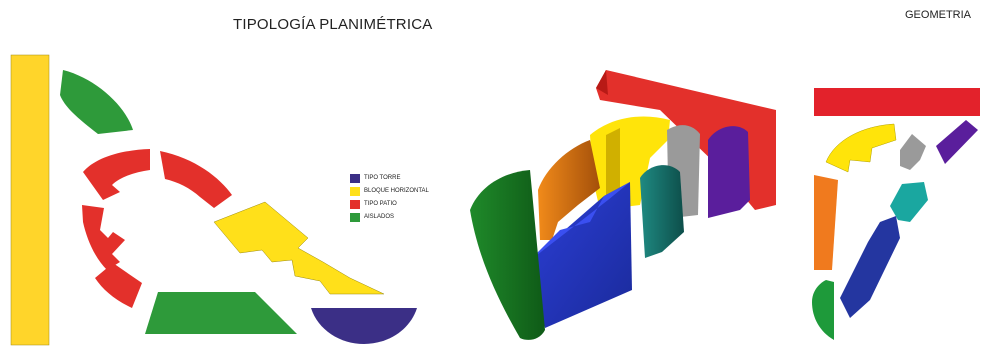 The width and height of the screenshot is (986, 349). Describe the element at coordinates (569, 190) in the screenshot. I see `orange-block-3d` at that location.